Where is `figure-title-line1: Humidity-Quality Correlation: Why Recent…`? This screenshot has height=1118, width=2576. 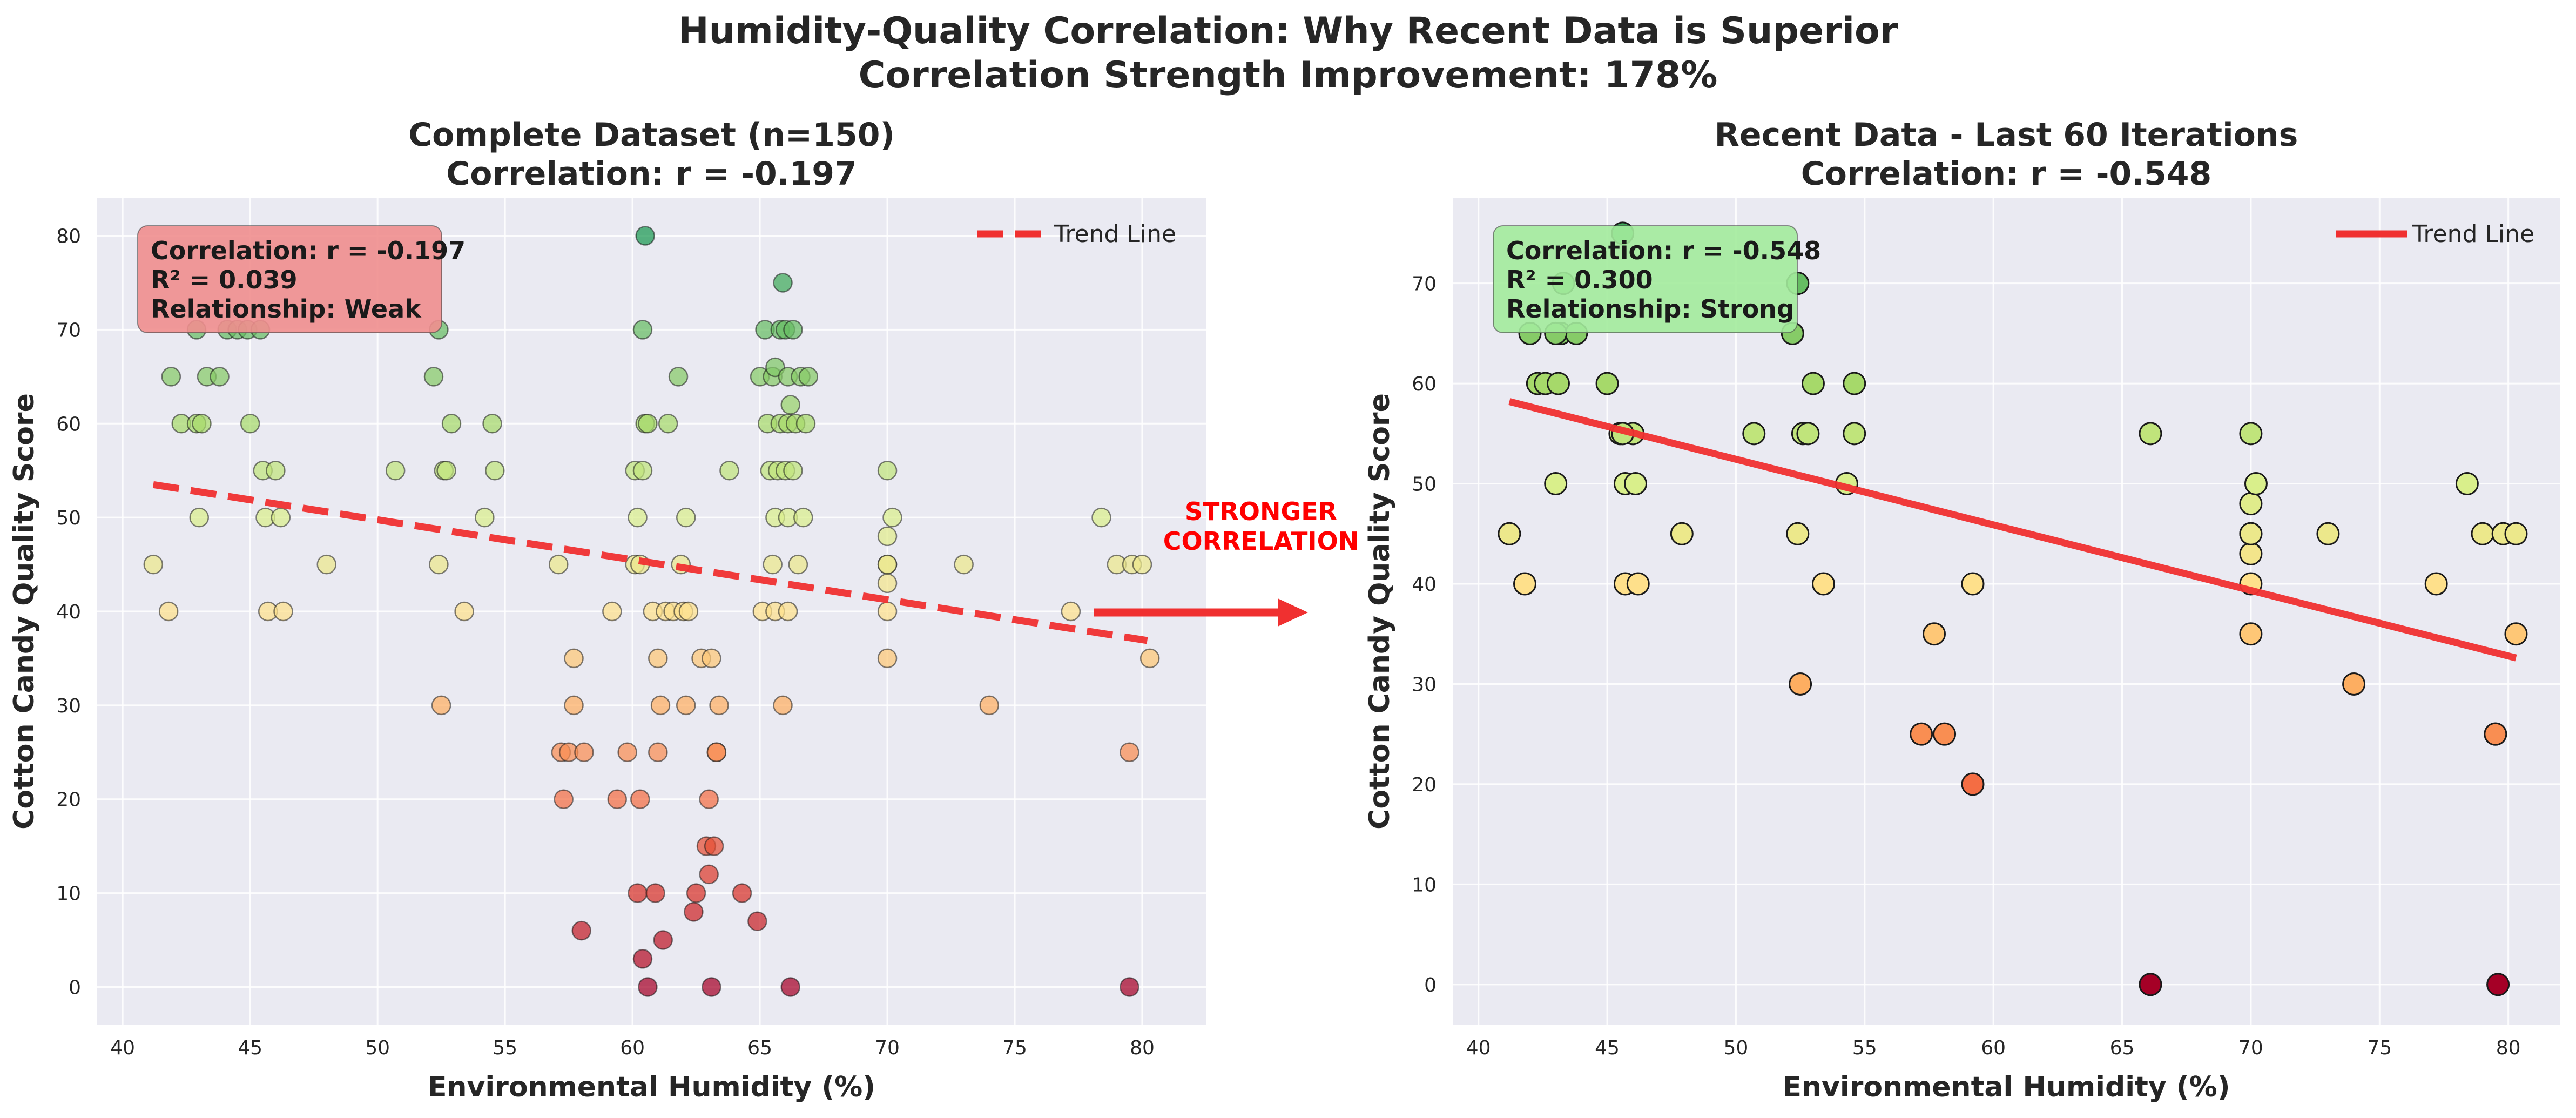
figure-title-line1: Humidity-Quality Correlation: Why Recent… is located at coordinates (1288, 31).